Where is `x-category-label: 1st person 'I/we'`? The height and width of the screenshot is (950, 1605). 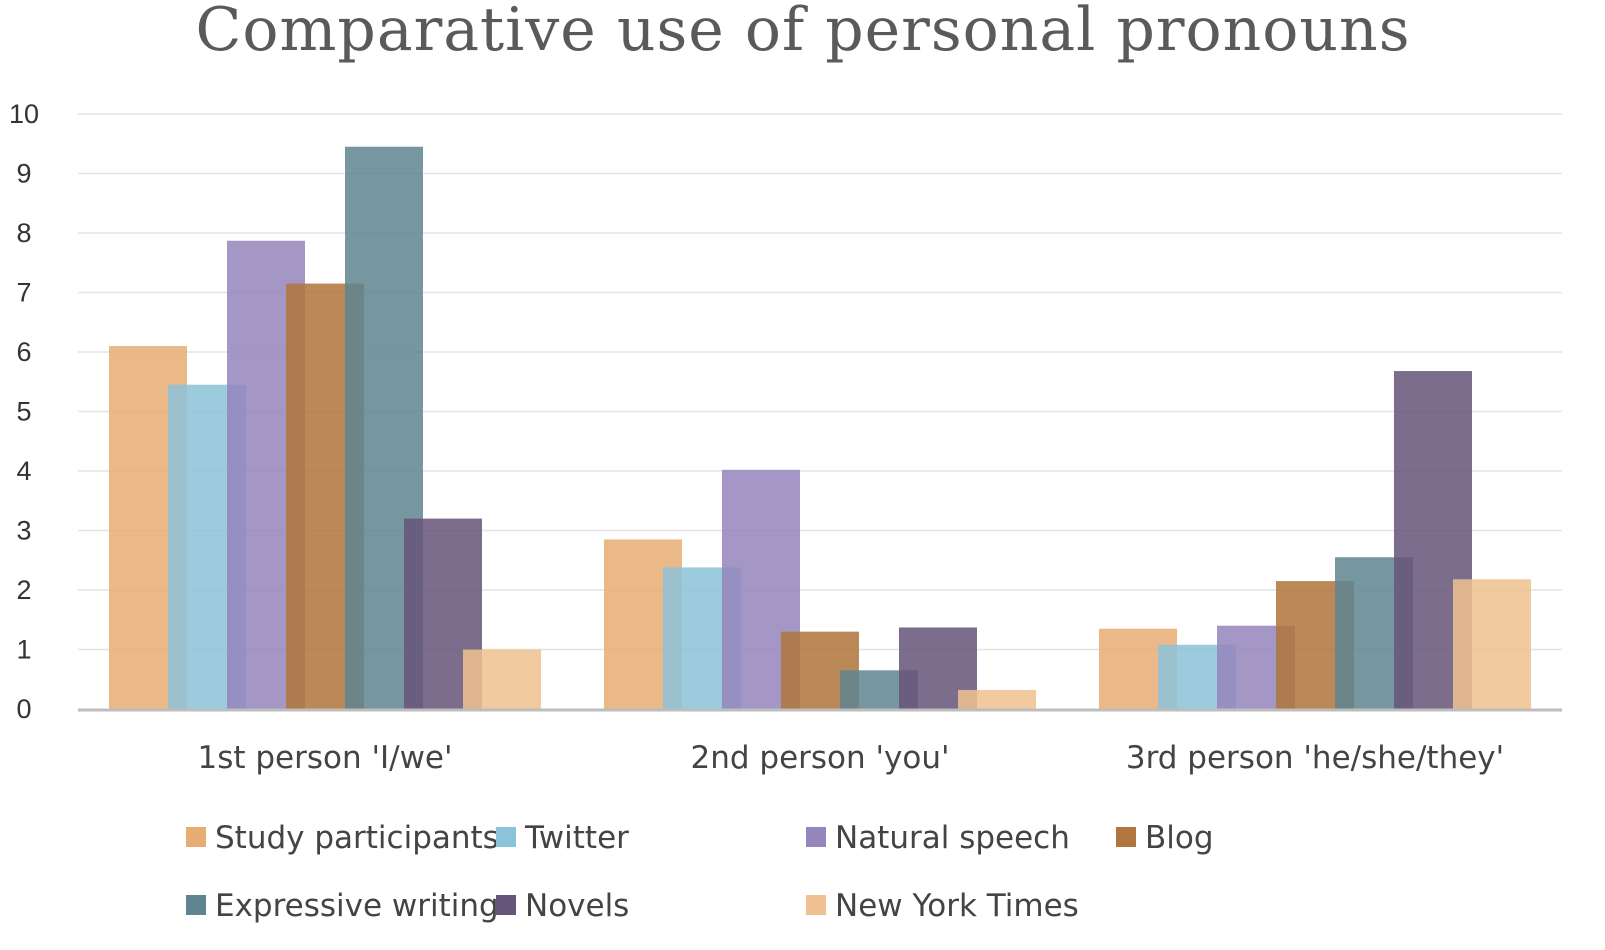 x-category-label: 1st person 'I/we' is located at coordinates (324, 758).